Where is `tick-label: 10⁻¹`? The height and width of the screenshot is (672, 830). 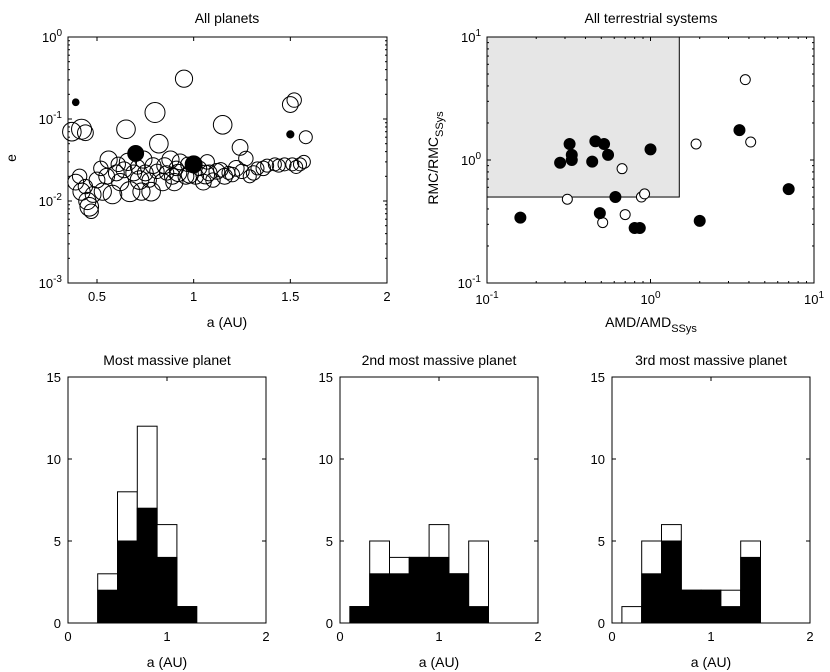 tick-label: 10⁻¹ is located at coordinates (487, 298).